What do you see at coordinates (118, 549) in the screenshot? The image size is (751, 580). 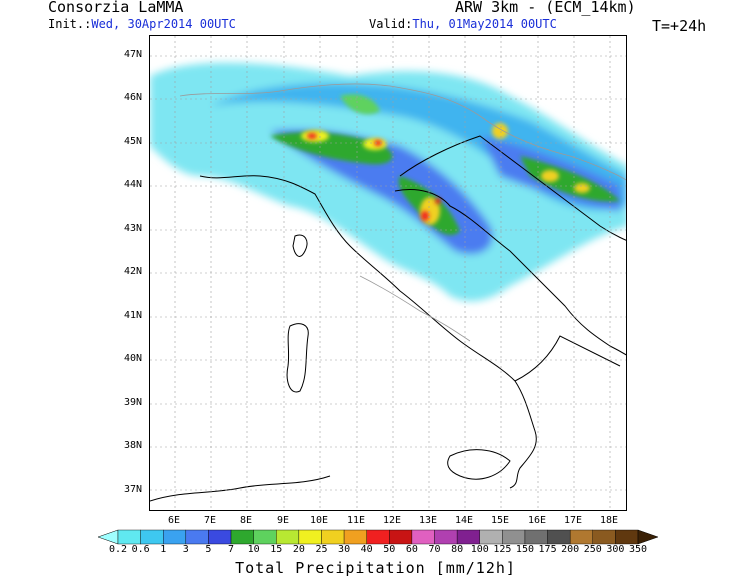 I see `legend-level-label: 0.2` at bounding box center [118, 549].